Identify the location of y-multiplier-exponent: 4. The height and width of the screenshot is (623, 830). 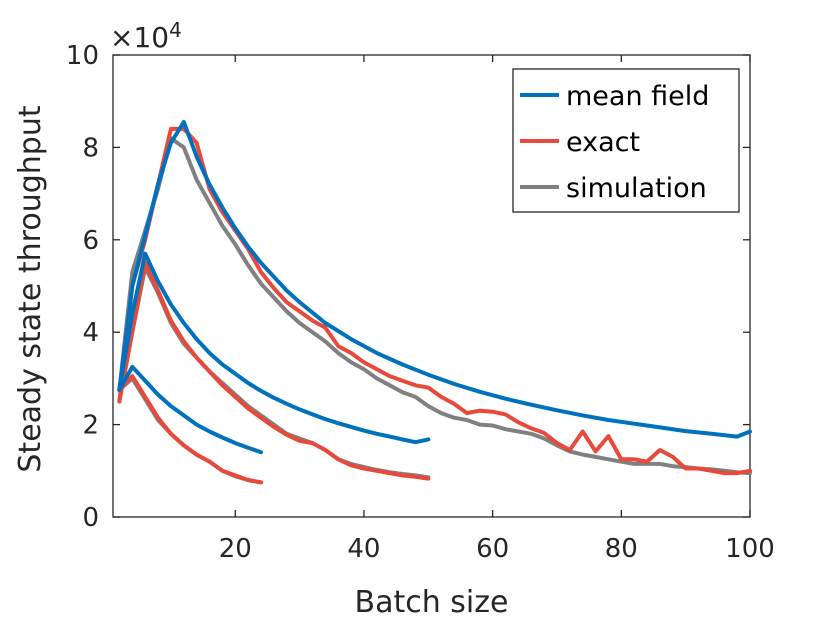
(175, 30).